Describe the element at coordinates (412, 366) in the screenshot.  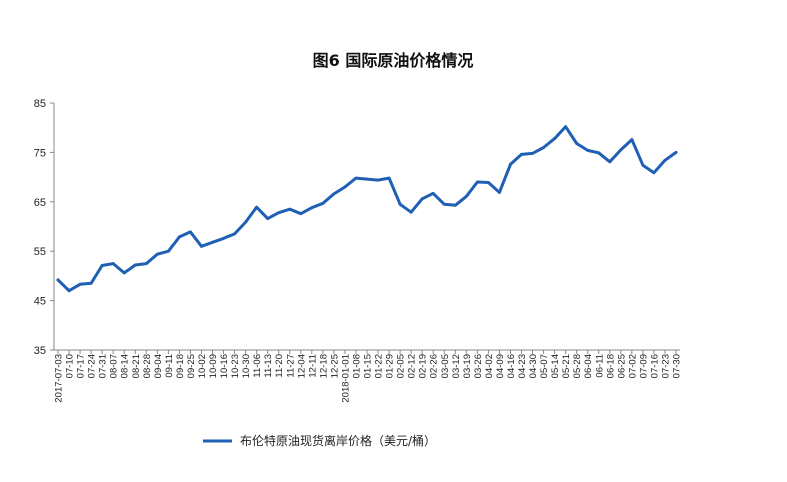
I see `x-tick-label: 02-12` at that location.